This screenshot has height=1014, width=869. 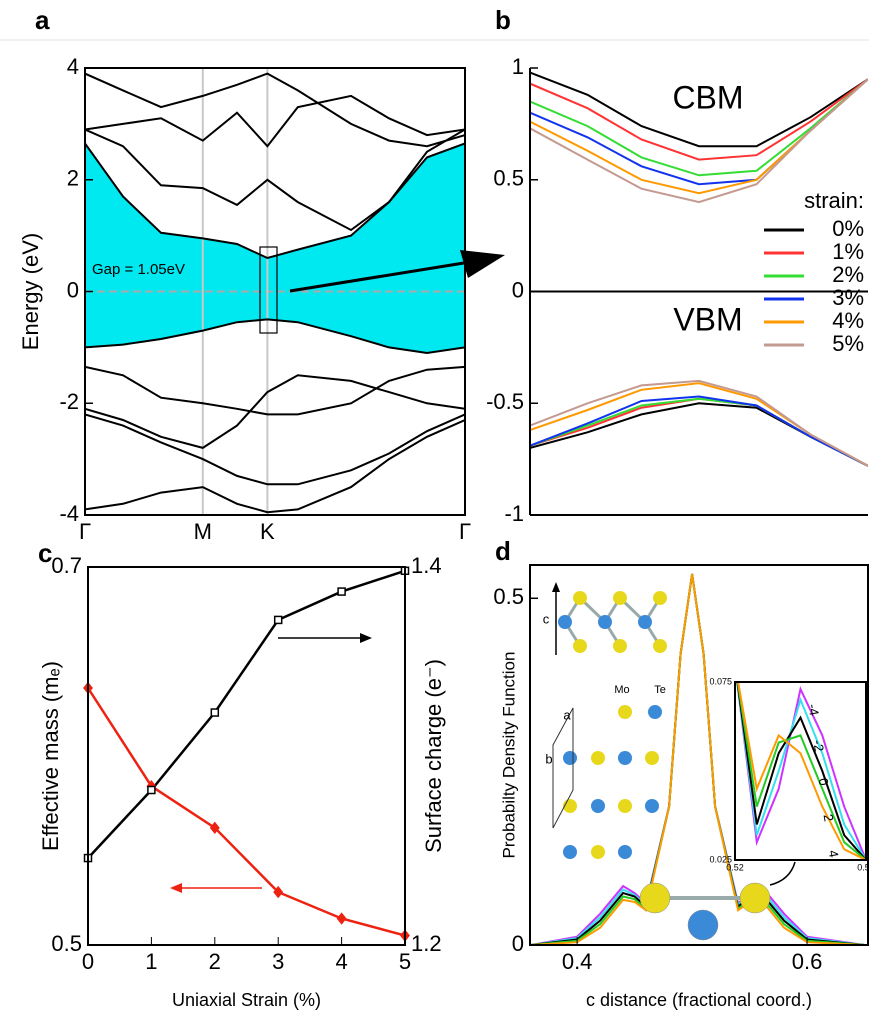 What do you see at coordinates (88, 961) in the screenshot?
I see `x-tick-label: 0` at bounding box center [88, 961].